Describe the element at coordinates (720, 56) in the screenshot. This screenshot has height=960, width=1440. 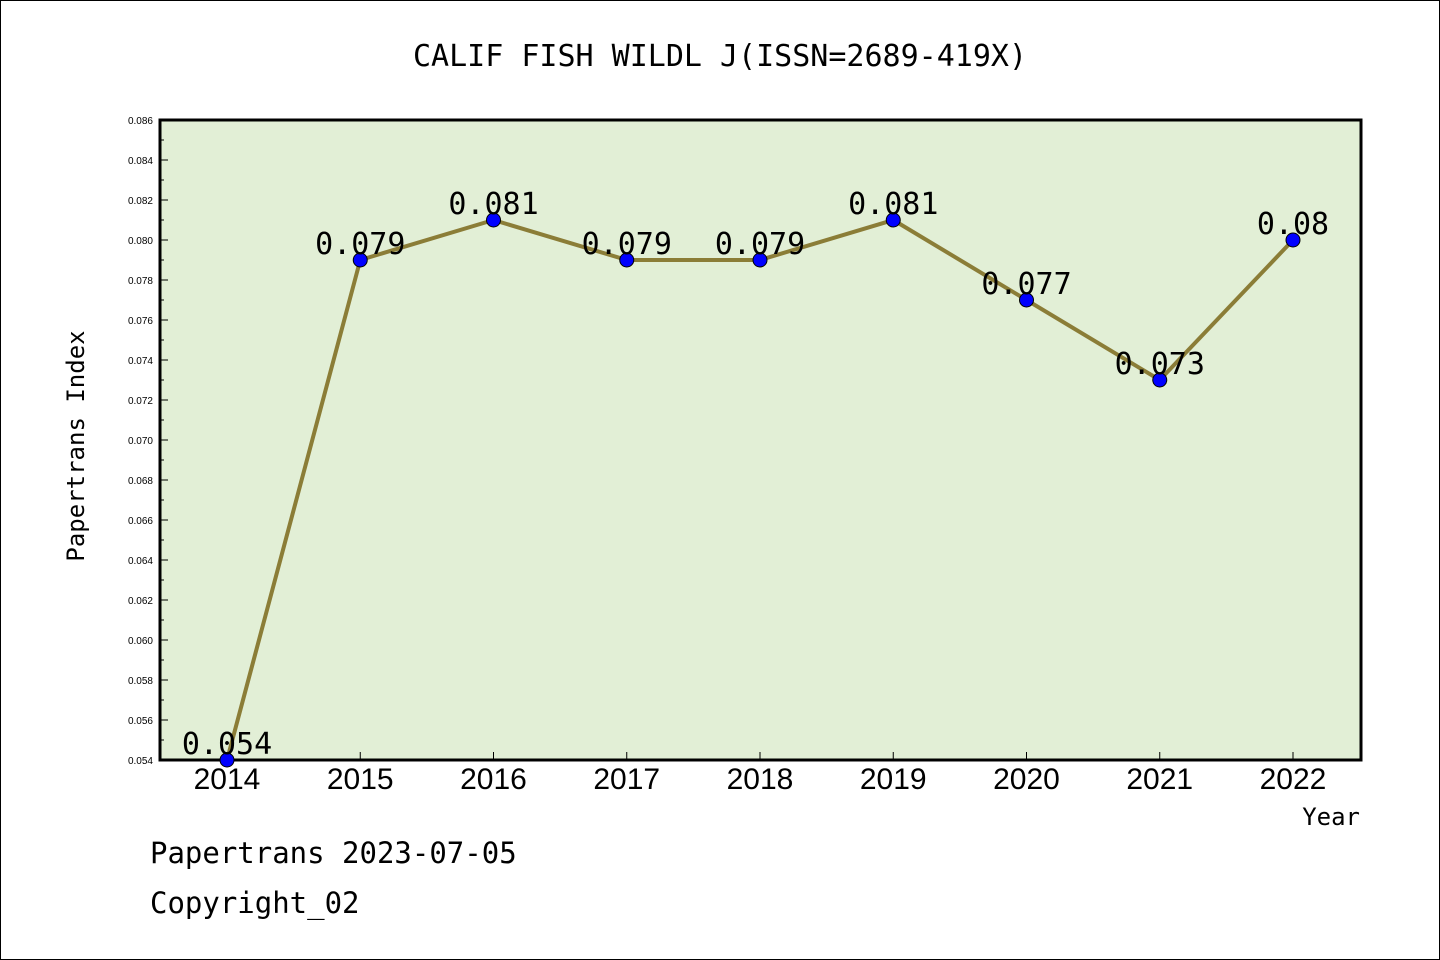
I see `chart-title: CALIF FISH WILDL J(ISSN=2689-419X)` at that location.